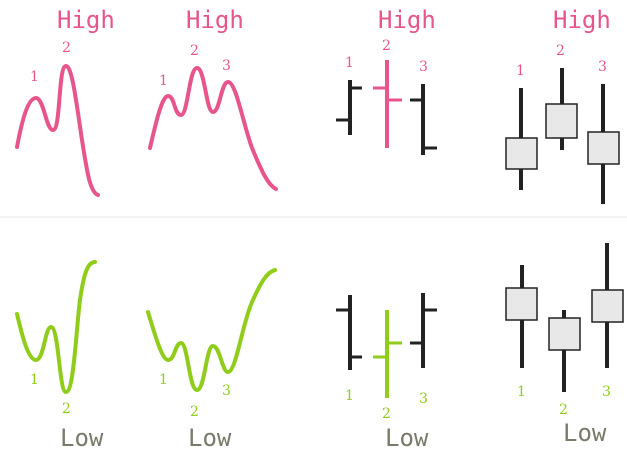  I want to click on high-label-4: High, so click(582, 20).